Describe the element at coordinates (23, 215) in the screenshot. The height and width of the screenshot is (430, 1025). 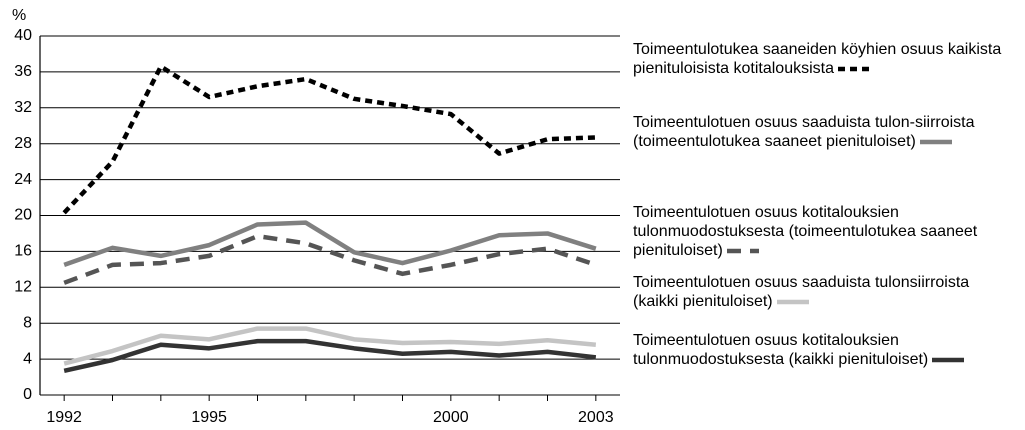
I see `y-tick-label: 20` at that location.